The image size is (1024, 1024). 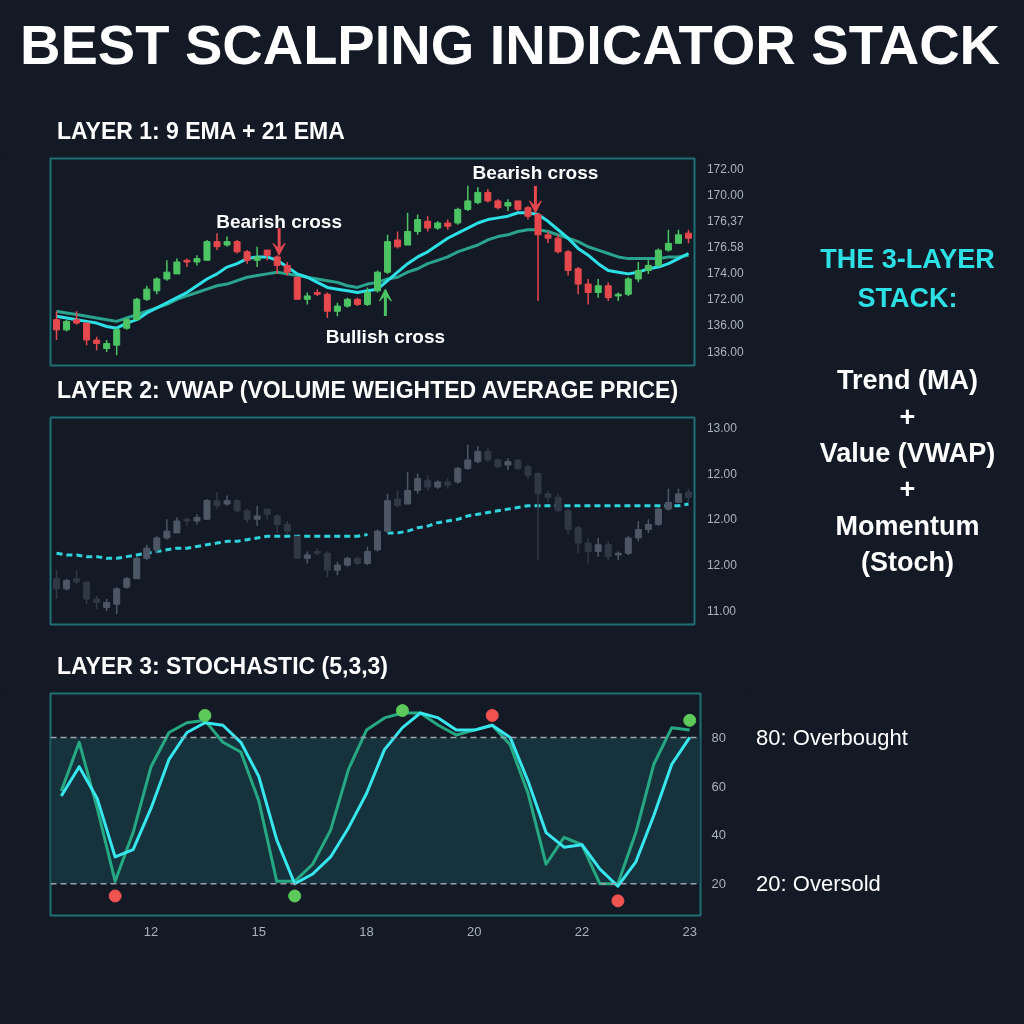 I want to click on y-tick-label: 80, so click(x=718, y=737).